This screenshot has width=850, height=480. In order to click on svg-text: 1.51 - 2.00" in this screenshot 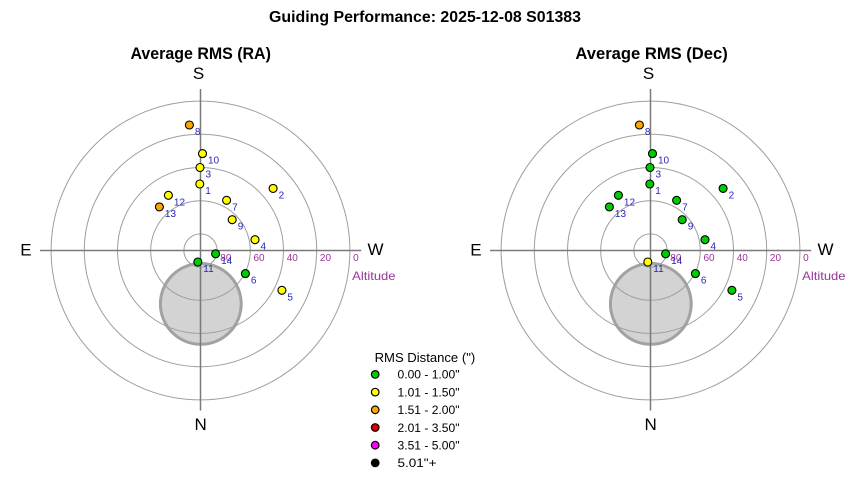, I will do `click(429, 410)`.